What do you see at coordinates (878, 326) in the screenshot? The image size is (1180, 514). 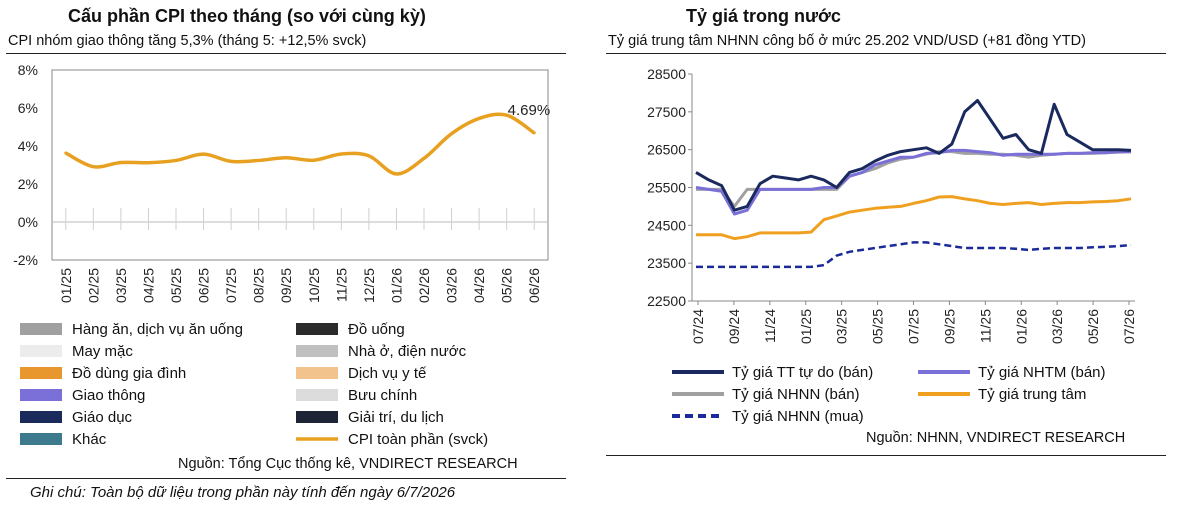 I see `fx-x-tick-label: 05/25` at bounding box center [878, 326].